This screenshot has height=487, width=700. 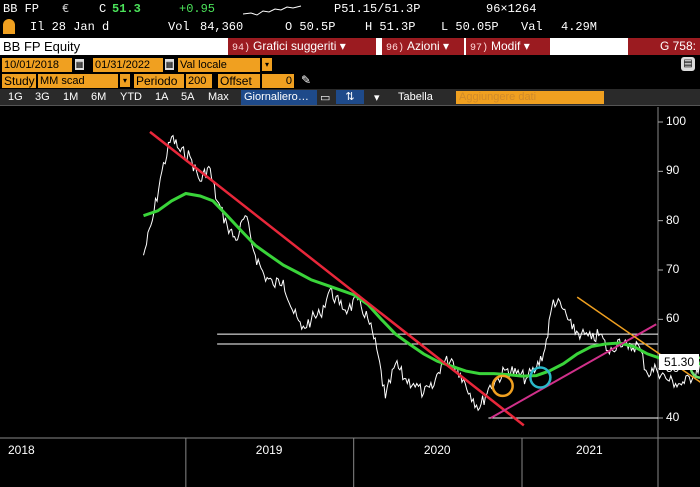 I want to click on trade-date: Il 28 Jan d, so click(x=70, y=27).